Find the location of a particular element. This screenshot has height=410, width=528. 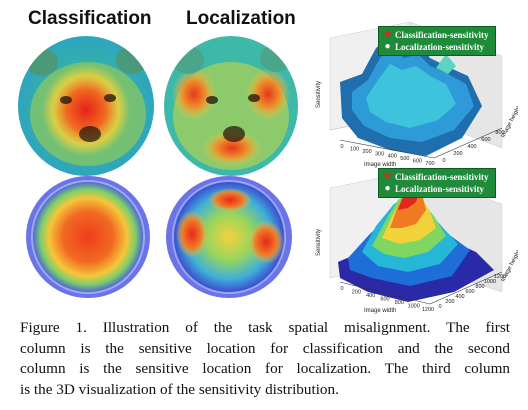

column-title-classification: Classification is located at coordinates (90, 18).